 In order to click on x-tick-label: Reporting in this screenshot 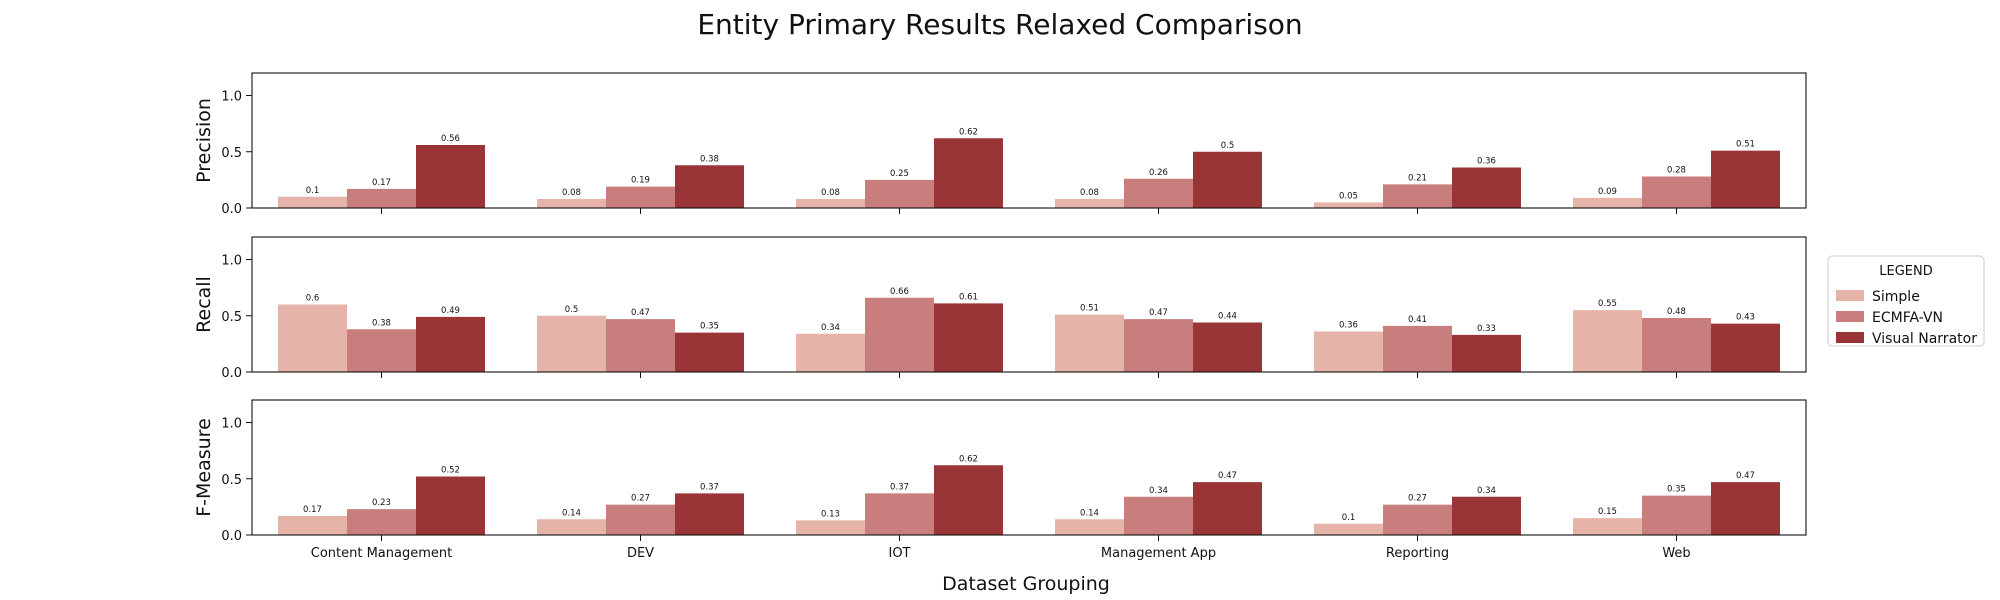, I will do `click(1417, 553)`.